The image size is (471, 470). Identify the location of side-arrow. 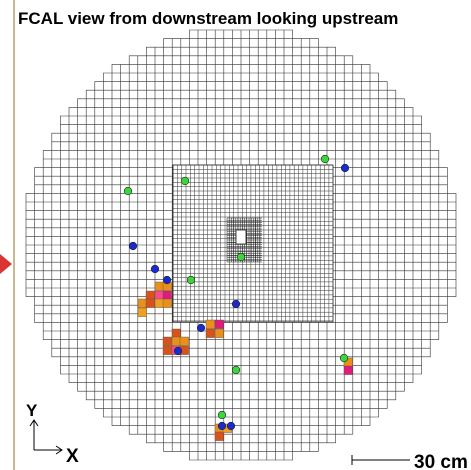
(6, 264).